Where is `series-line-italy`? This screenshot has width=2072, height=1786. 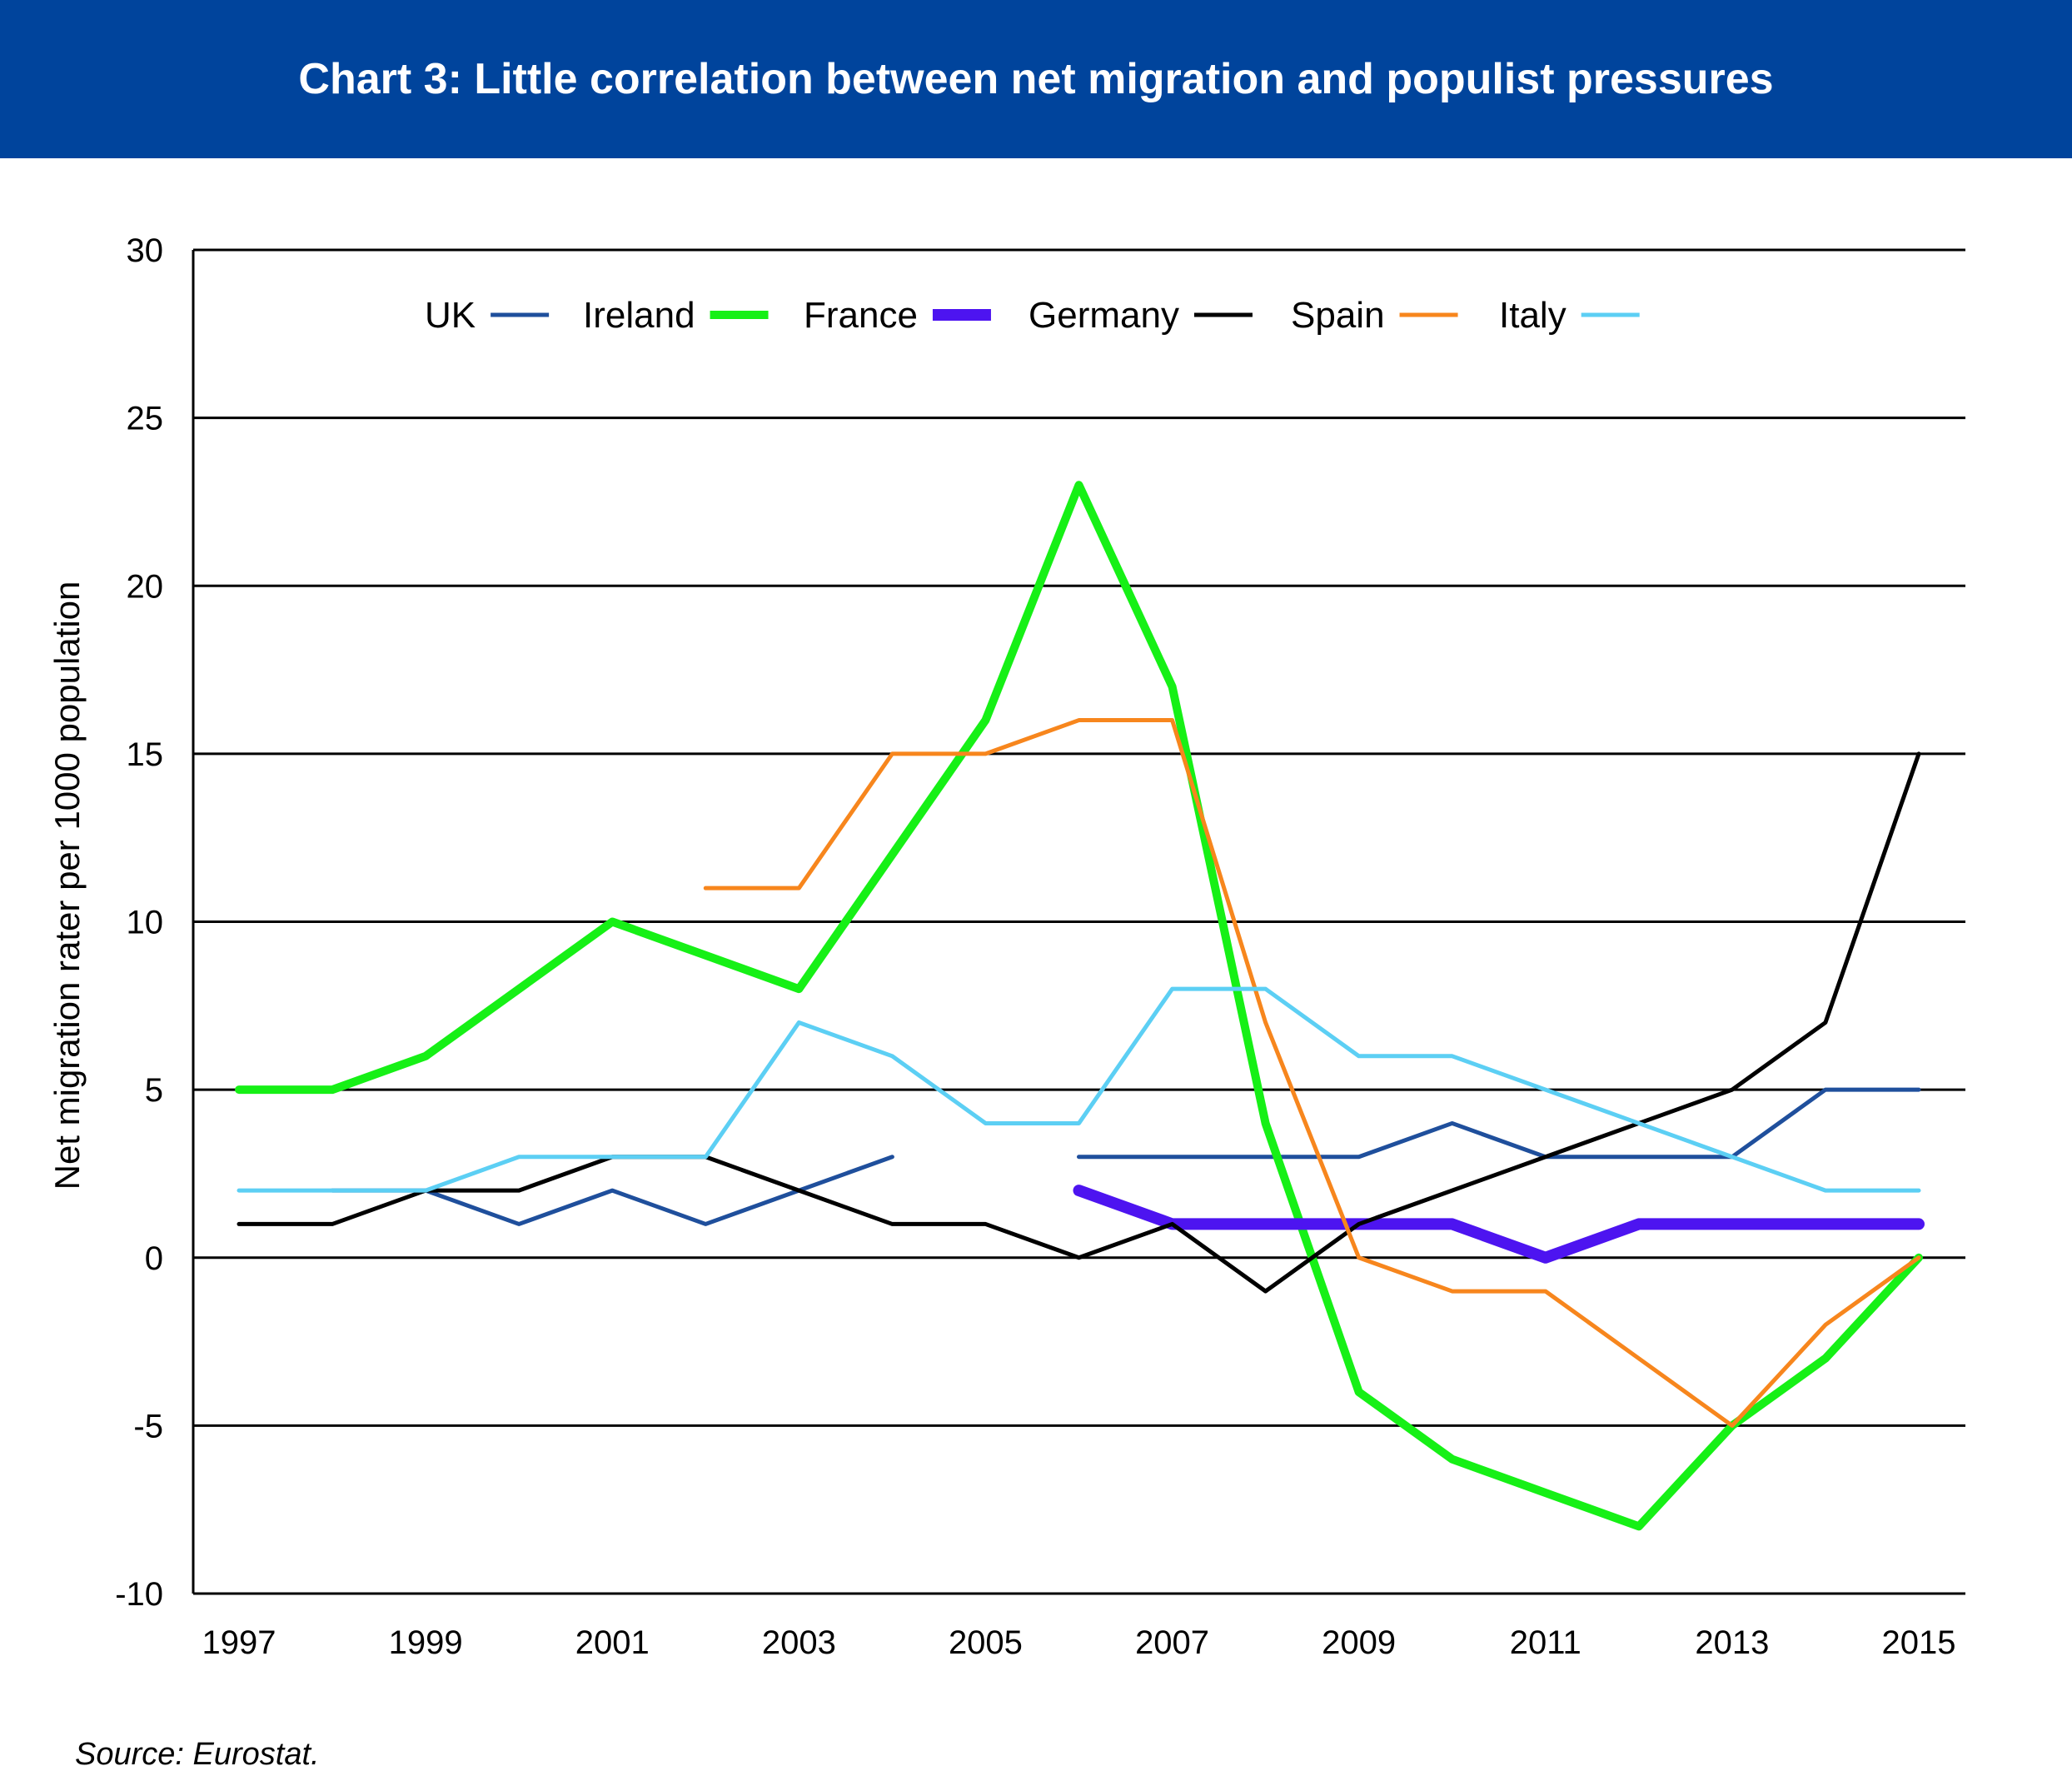
series-line-italy is located at coordinates (1079, 1089).